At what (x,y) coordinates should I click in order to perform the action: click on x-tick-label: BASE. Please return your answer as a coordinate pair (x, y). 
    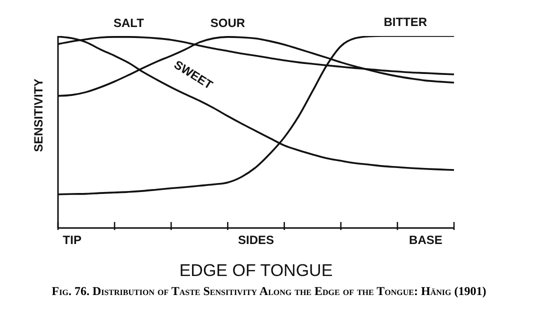
    Looking at the image, I should click on (425, 240).